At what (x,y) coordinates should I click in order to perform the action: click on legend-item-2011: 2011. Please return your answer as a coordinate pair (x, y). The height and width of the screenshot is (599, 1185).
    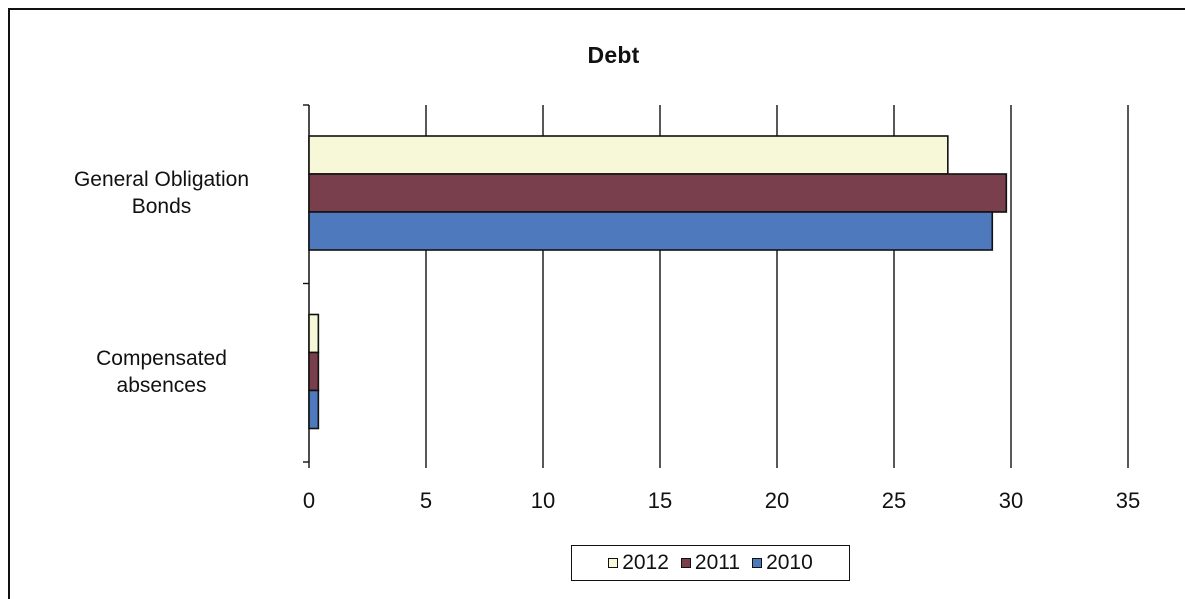
    Looking at the image, I should click on (710, 563).